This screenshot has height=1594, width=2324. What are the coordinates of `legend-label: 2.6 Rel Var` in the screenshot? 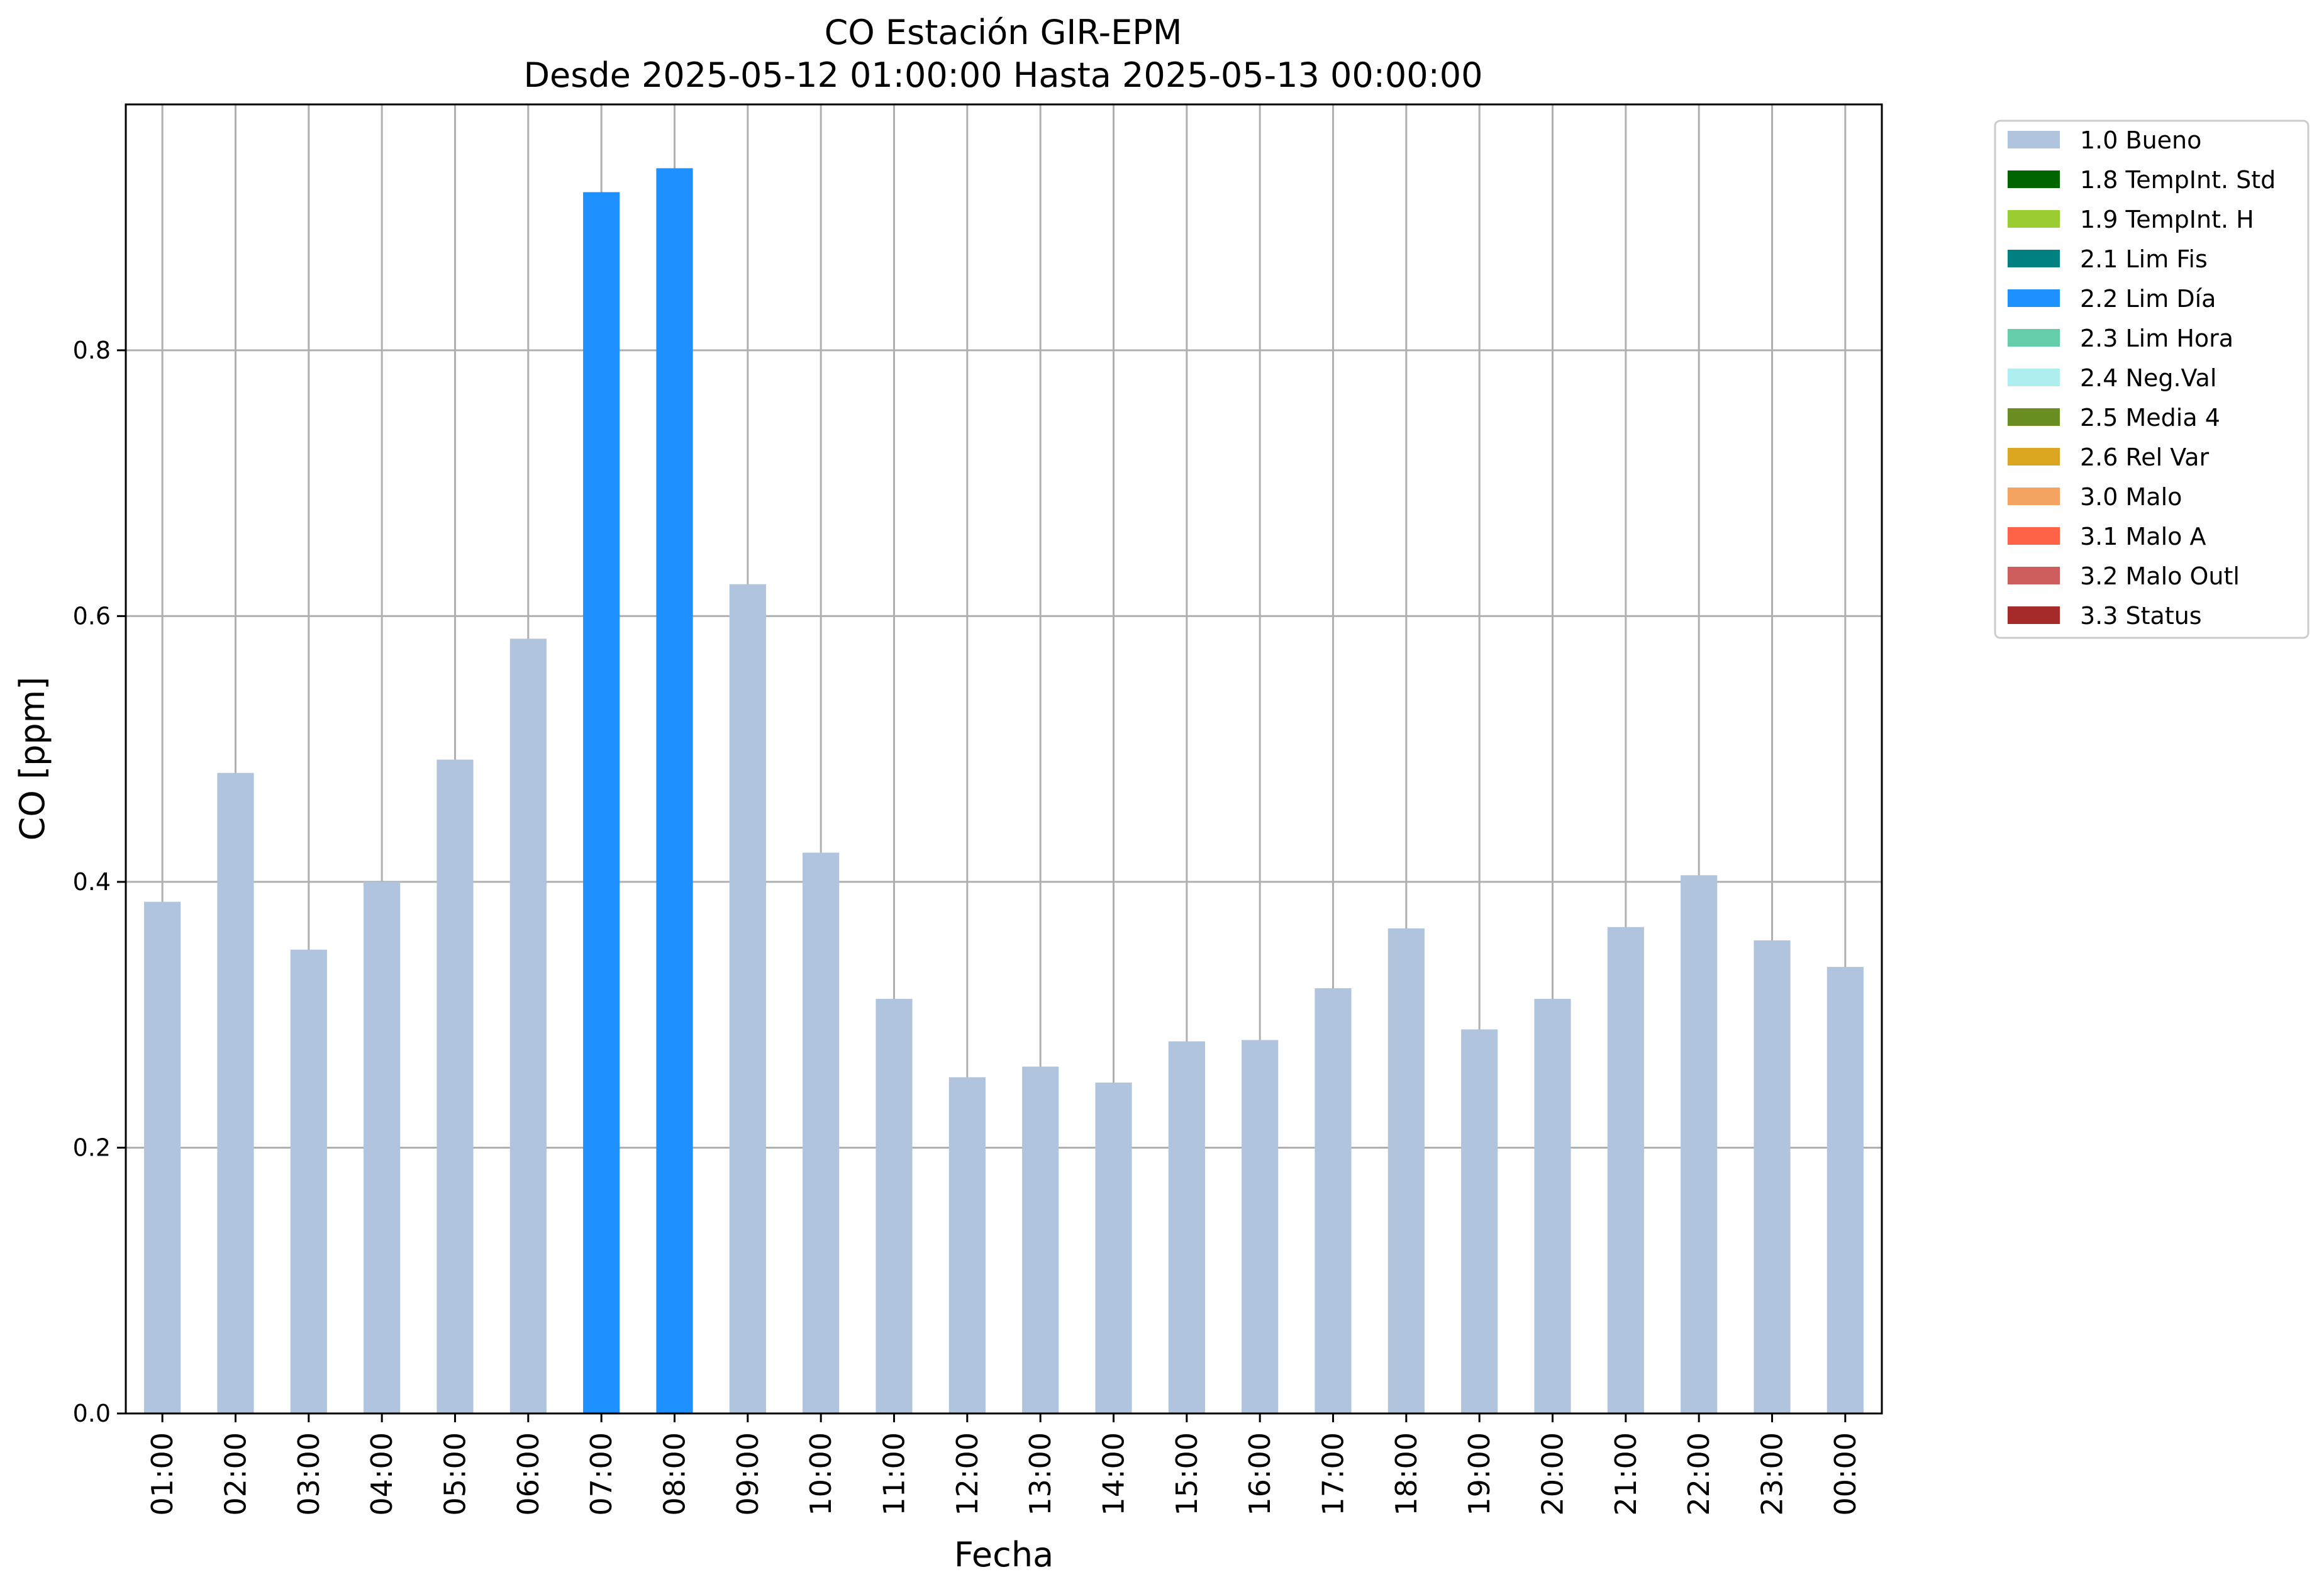 It's located at (2145, 457).